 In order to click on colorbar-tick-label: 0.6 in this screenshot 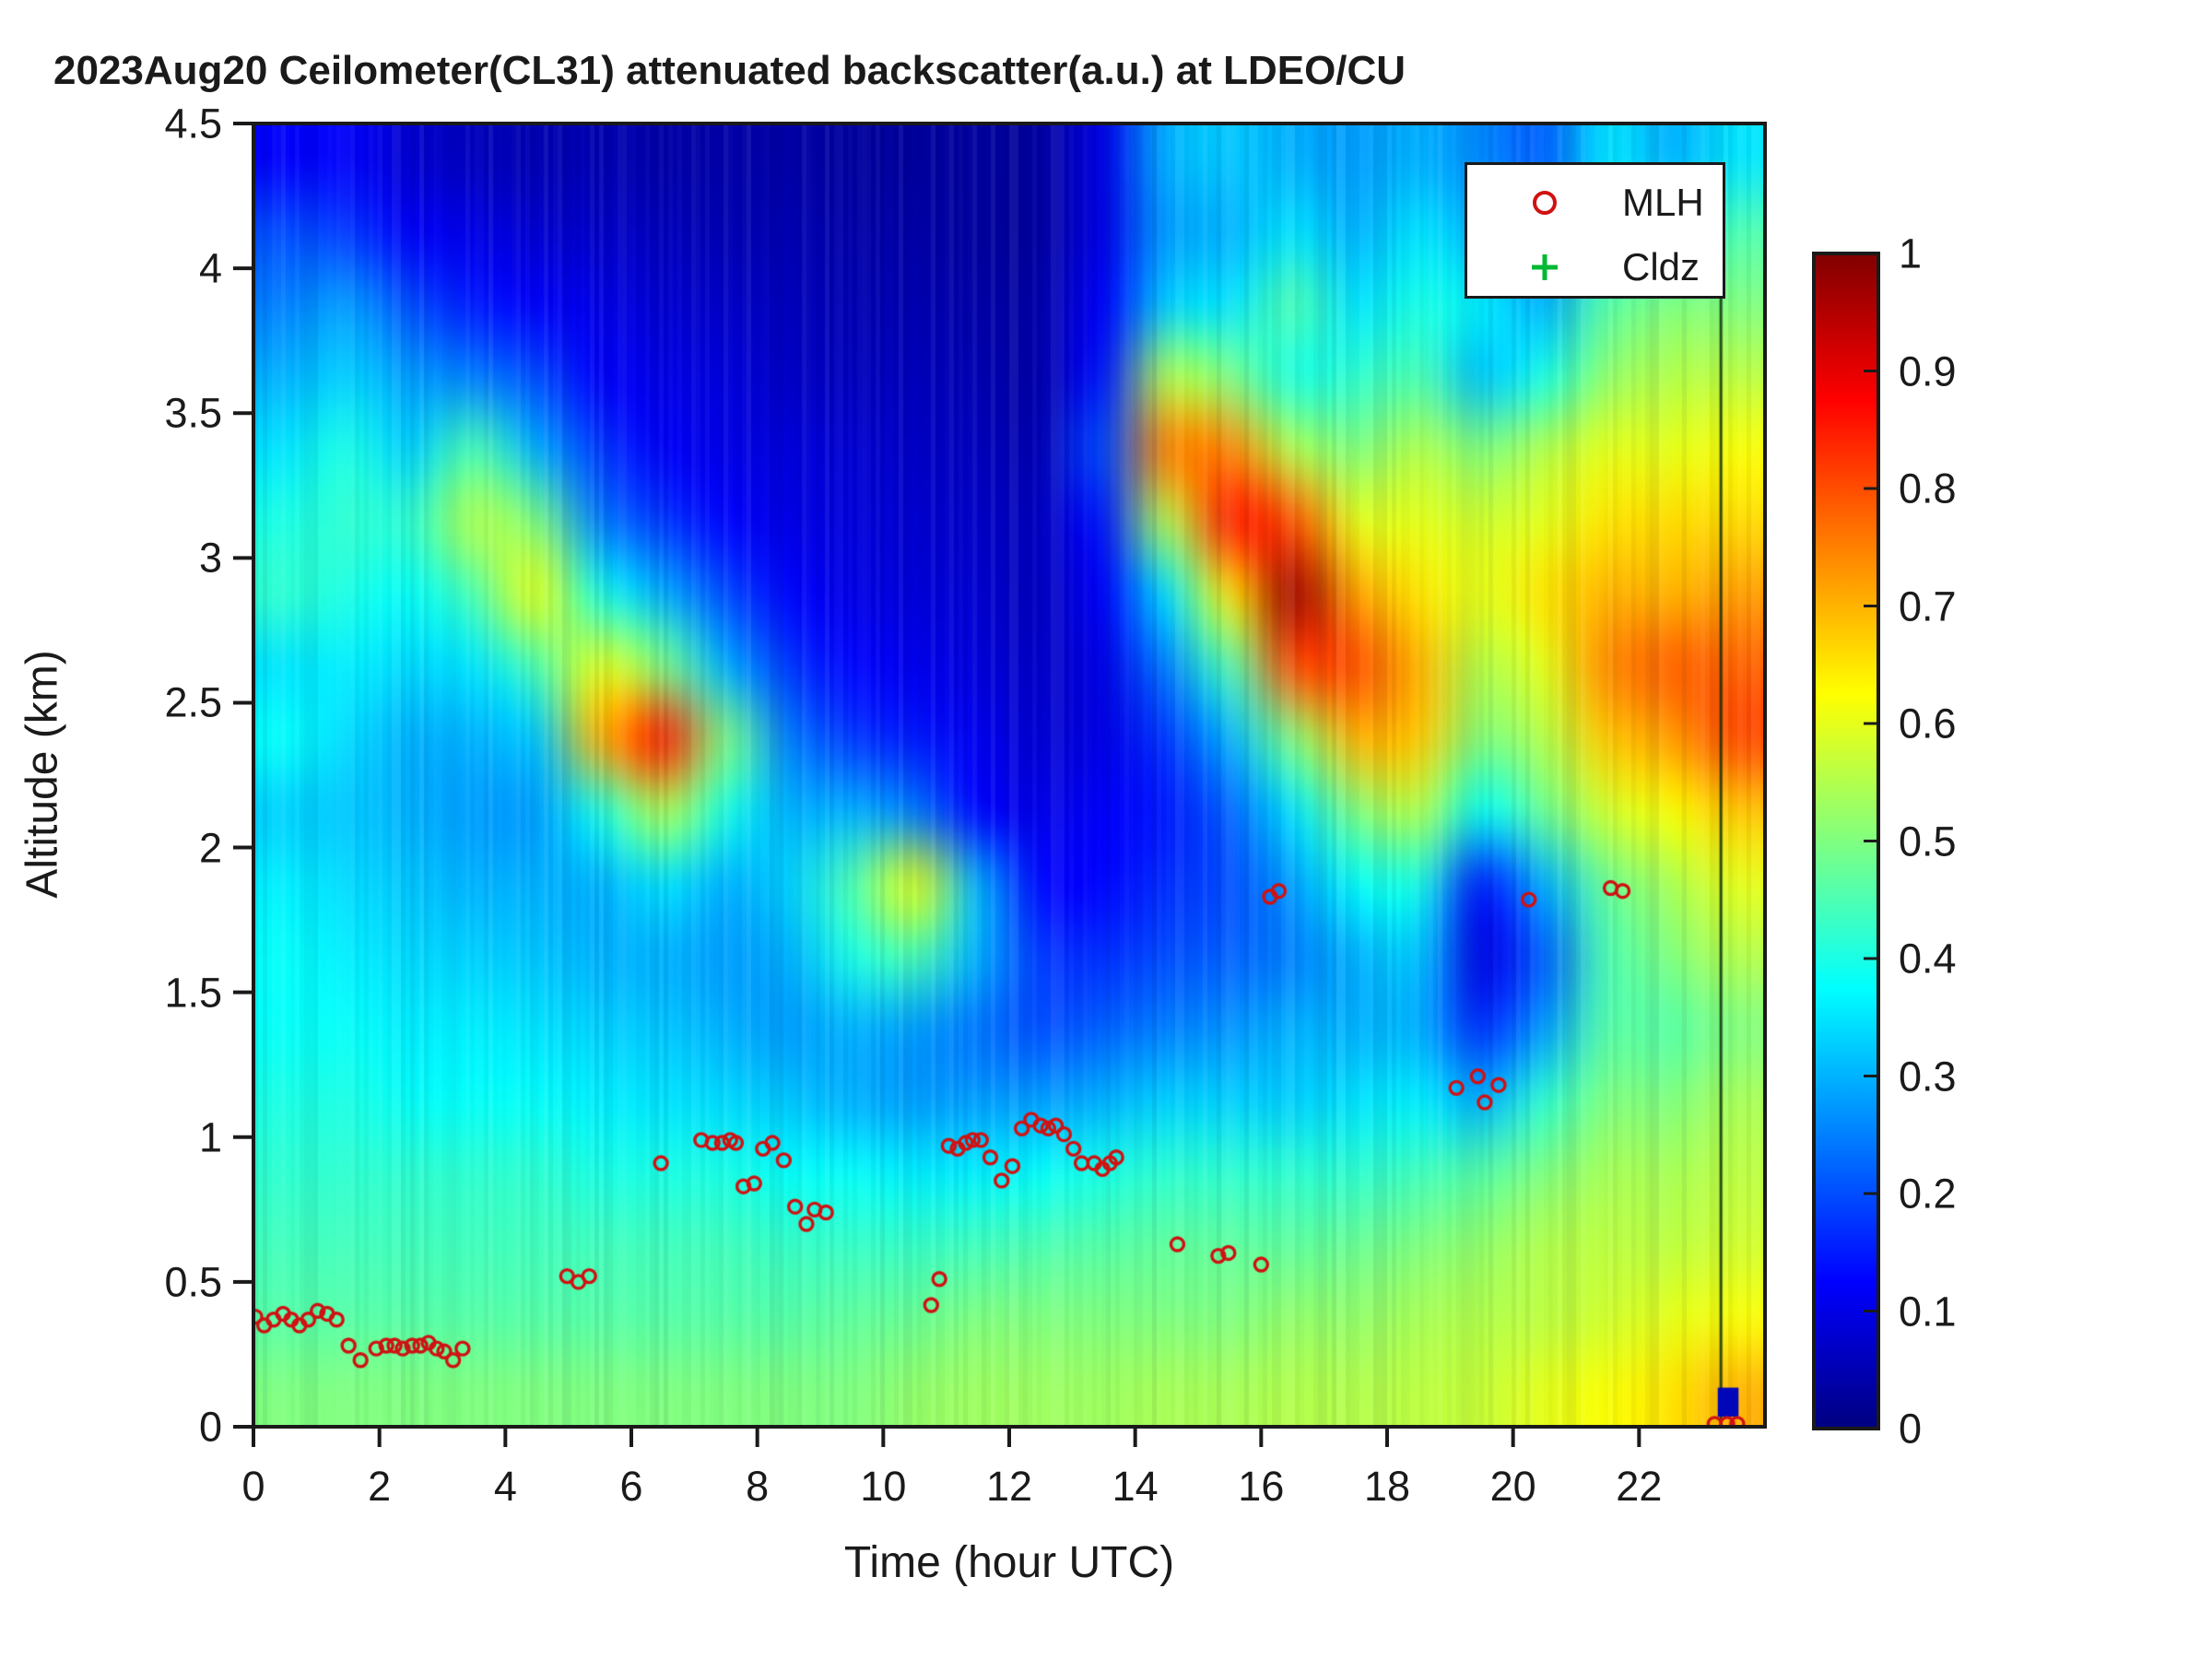, I will do `click(1928, 723)`.